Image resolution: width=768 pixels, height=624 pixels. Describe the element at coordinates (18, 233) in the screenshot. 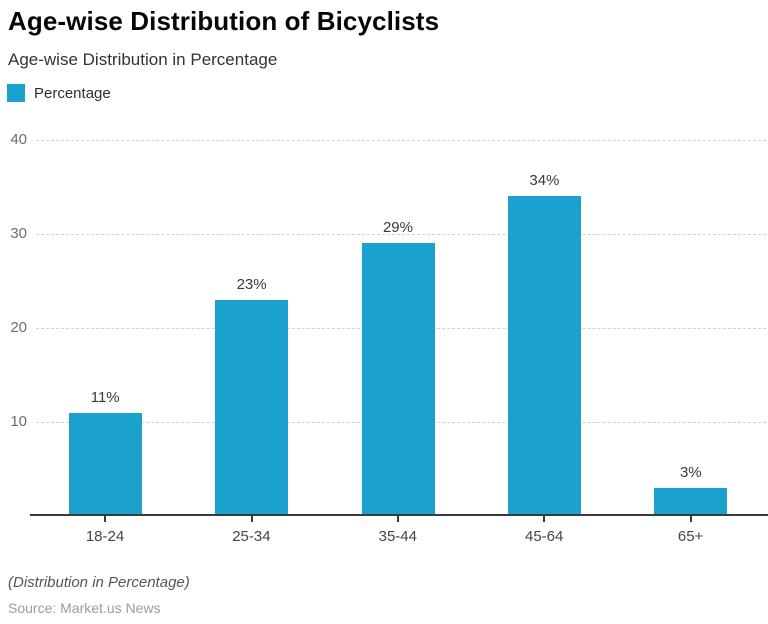

I see `y-tick-label-30: 30` at that location.